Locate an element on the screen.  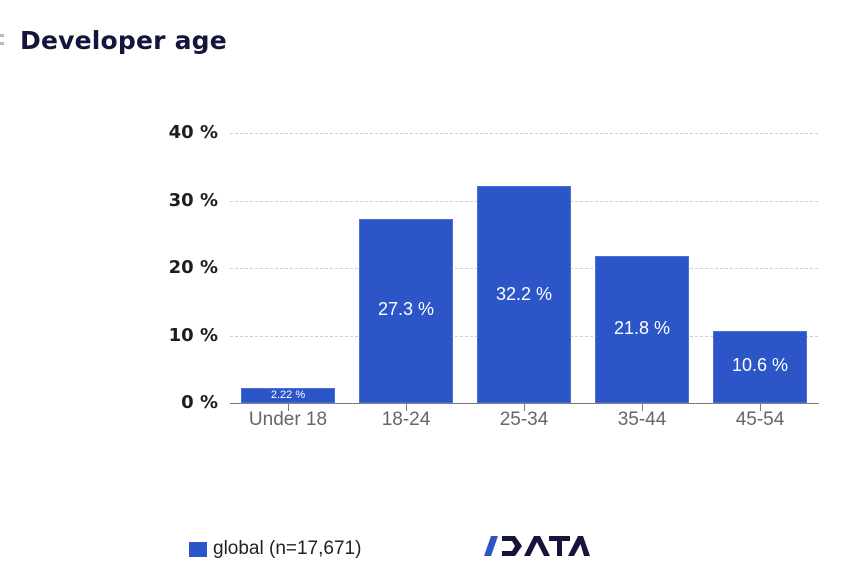
bar-value-label: 2.22 % is located at coordinates (288, 395).